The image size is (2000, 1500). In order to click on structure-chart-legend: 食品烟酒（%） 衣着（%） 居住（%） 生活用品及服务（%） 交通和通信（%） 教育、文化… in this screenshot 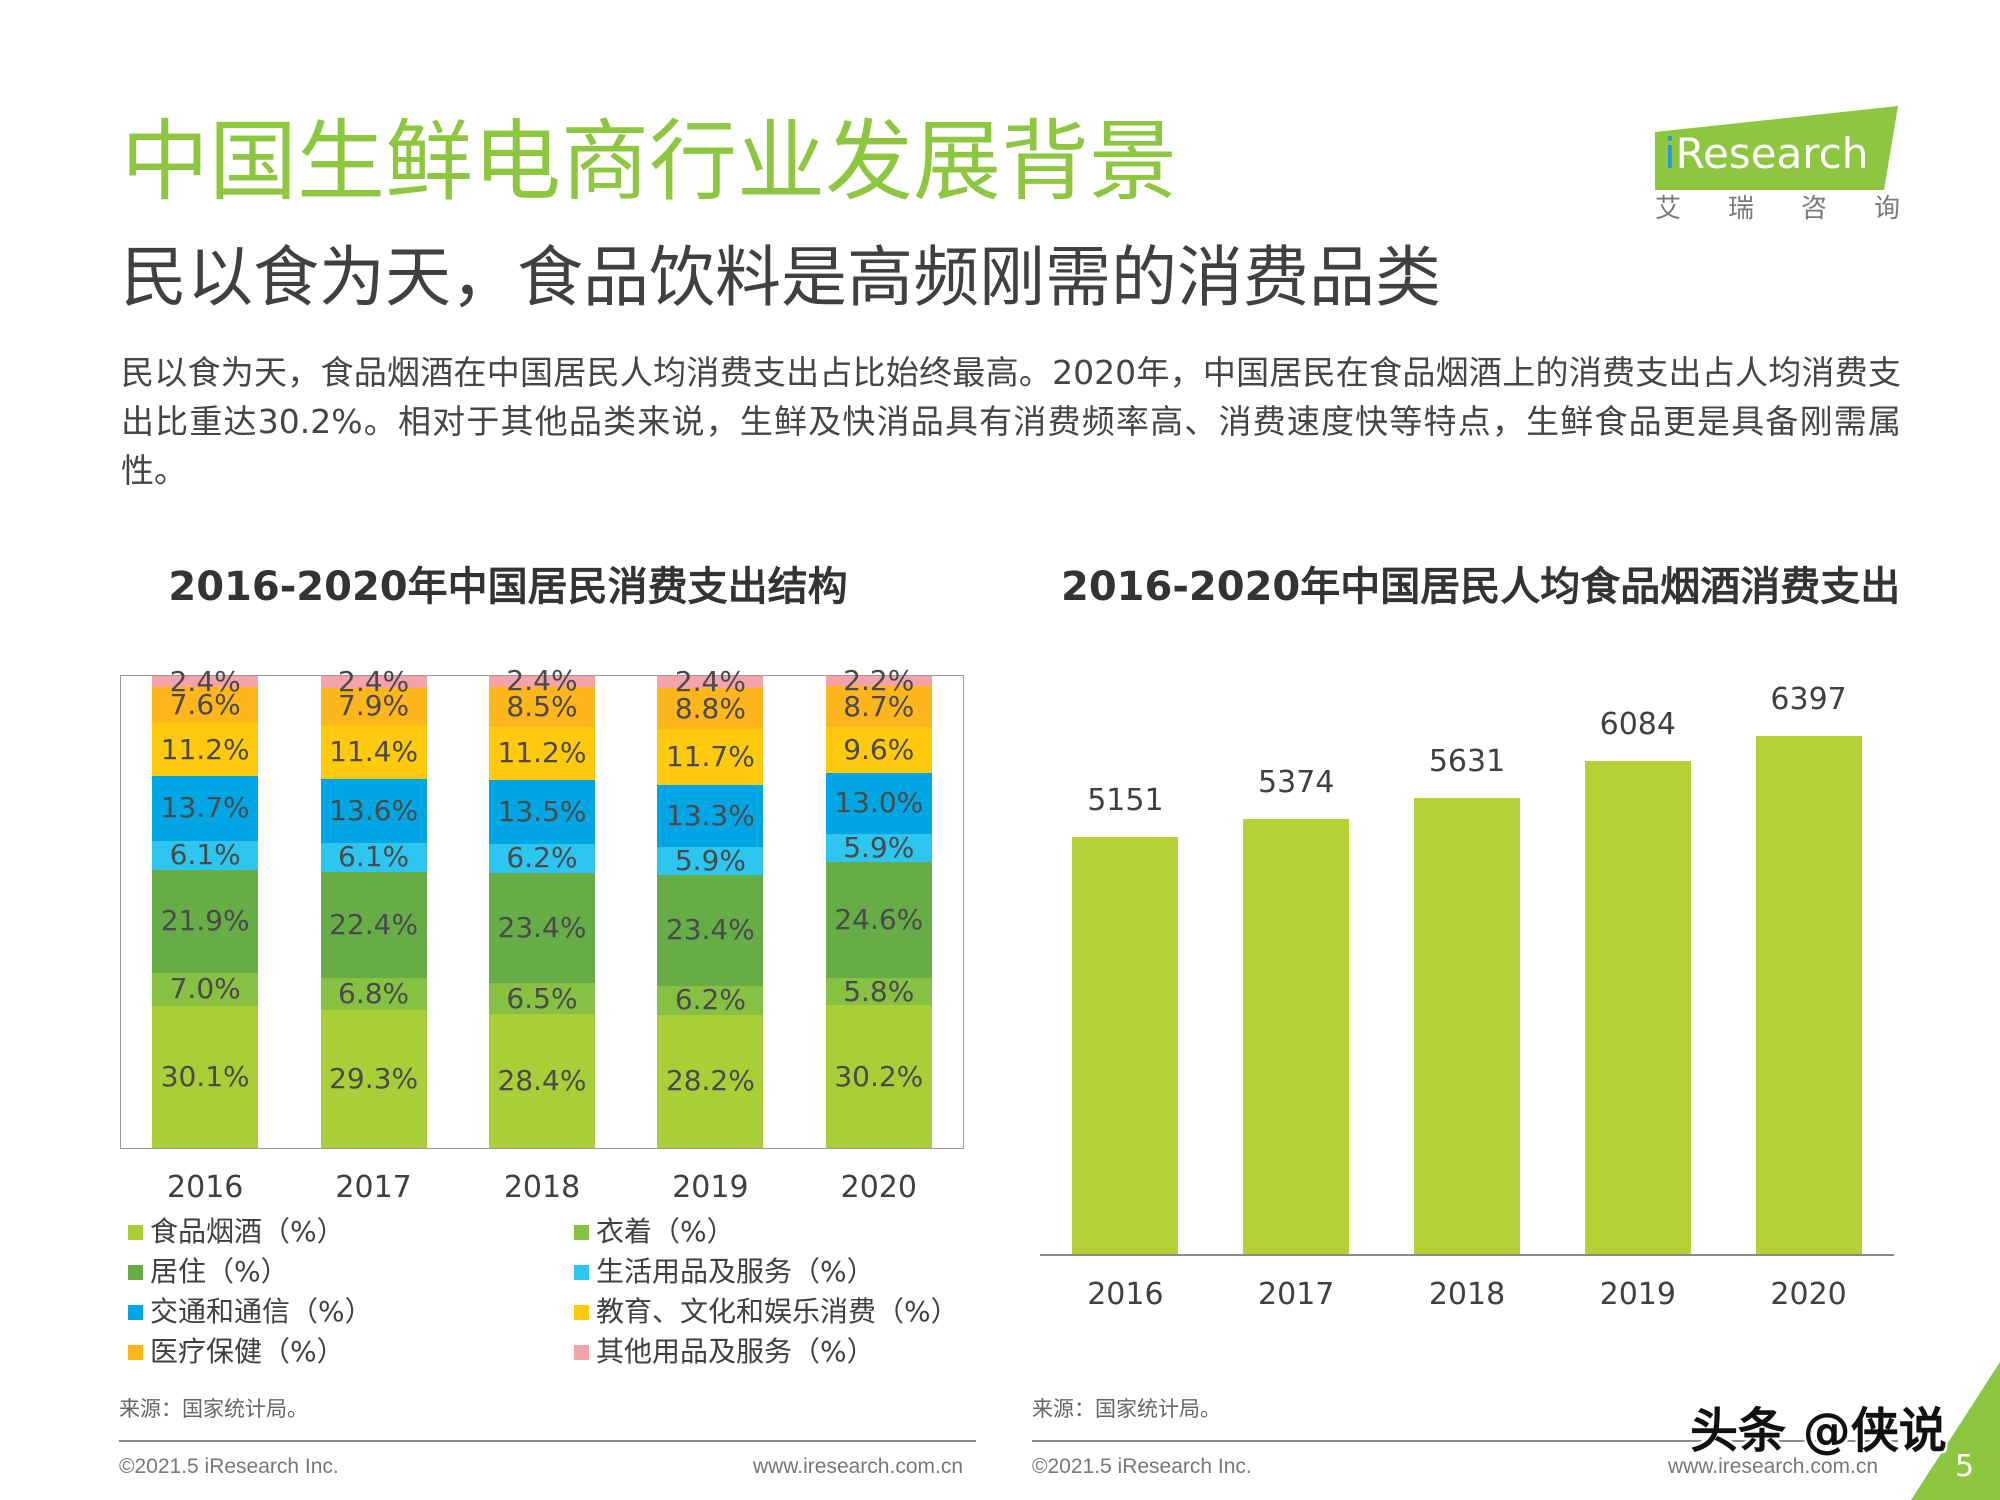, I will do `click(548, 1294)`.